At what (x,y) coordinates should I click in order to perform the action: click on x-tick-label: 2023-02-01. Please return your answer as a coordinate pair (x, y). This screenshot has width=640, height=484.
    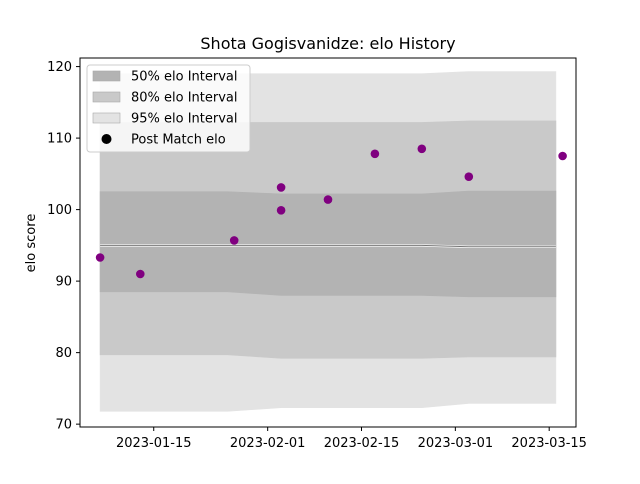
    Looking at the image, I should click on (268, 443).